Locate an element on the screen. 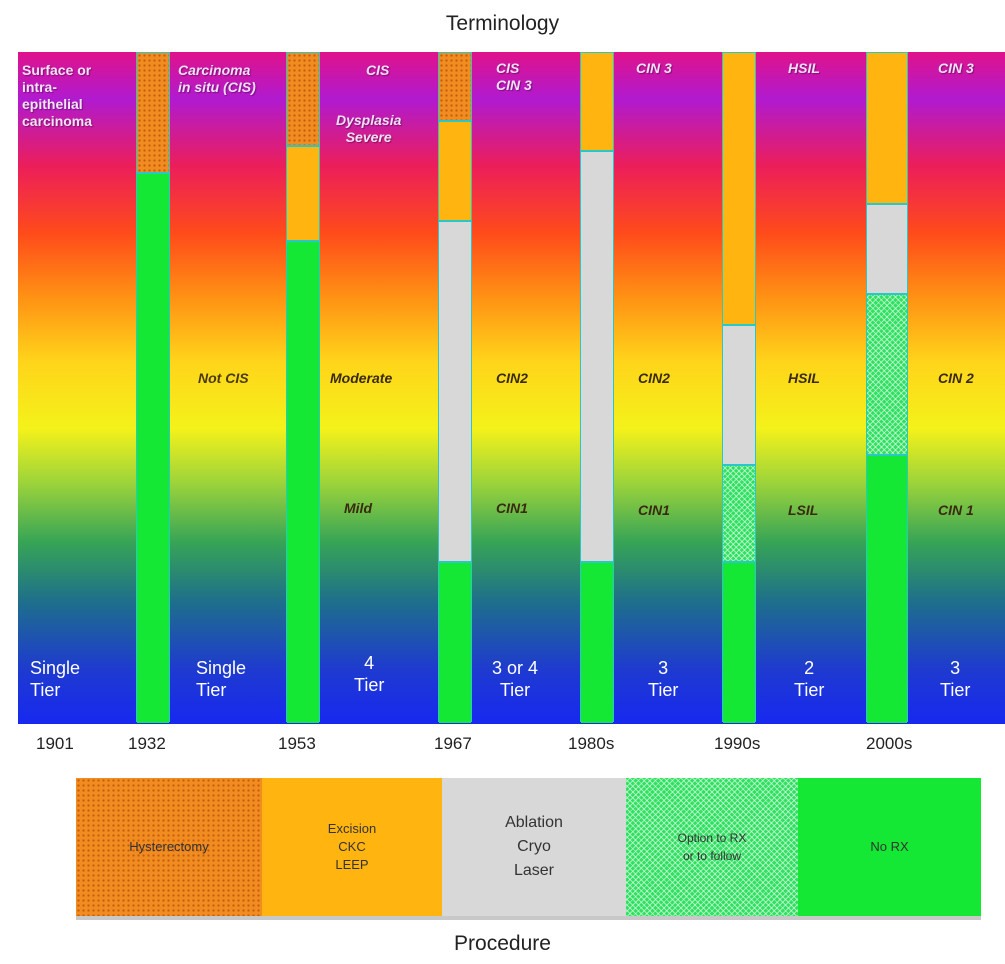 This screenshot has height=964, width=1005. term-1990s-top: HSIL is located at coordinates (804, 68).